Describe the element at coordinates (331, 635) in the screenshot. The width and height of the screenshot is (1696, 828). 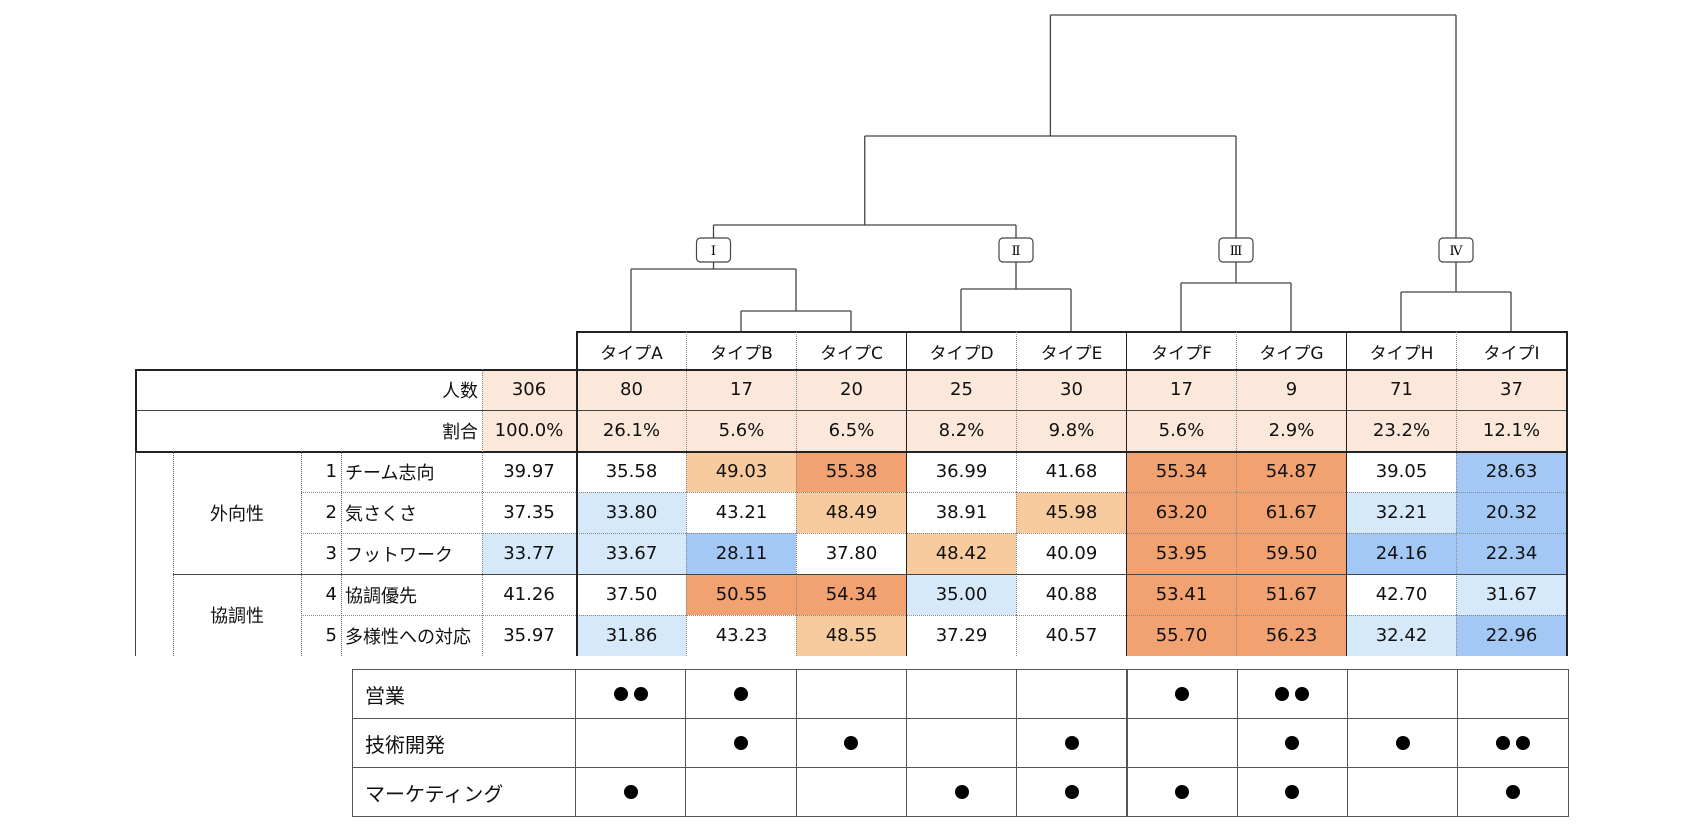
I see `item-number: 5` at that location.